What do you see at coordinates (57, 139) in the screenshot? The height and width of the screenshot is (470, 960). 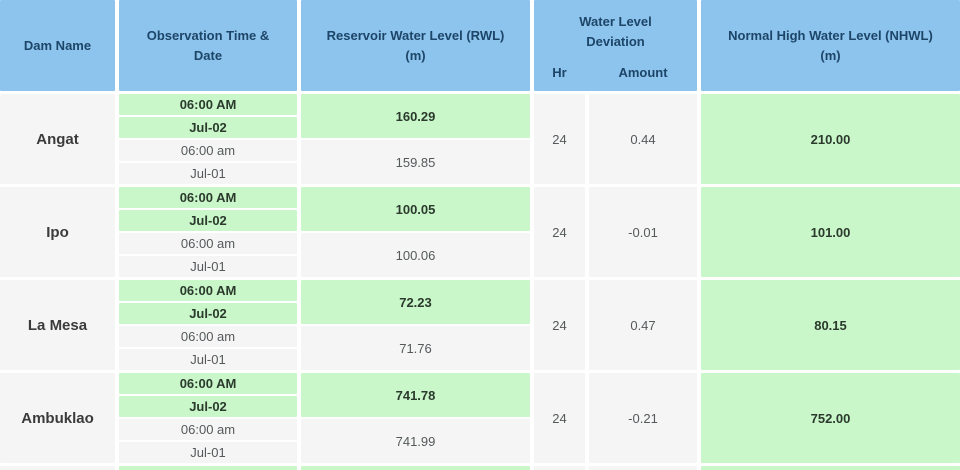 I see `dam-name-cell: Angat` at bounding box center [57, 139].